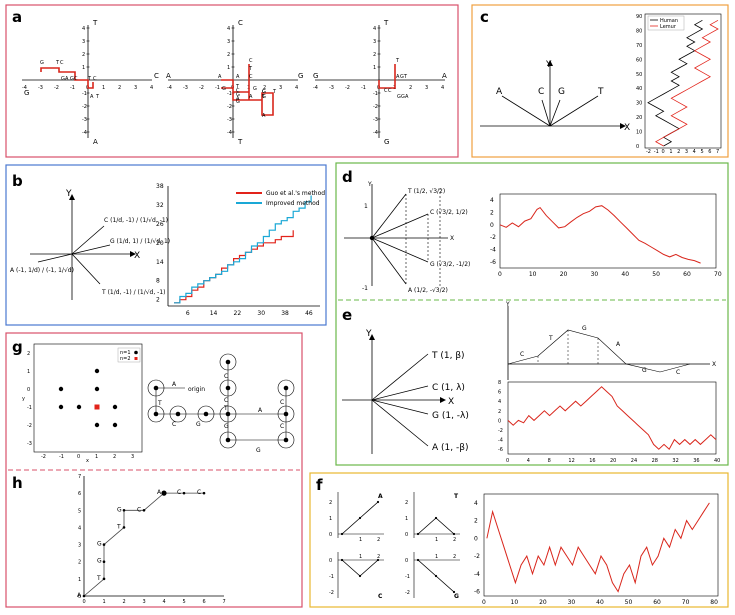 This screenshot has width=735, height=615. Describe the element at coordinates (17, 483) in the screenshot. I see `panel-label-h: h` at that location.